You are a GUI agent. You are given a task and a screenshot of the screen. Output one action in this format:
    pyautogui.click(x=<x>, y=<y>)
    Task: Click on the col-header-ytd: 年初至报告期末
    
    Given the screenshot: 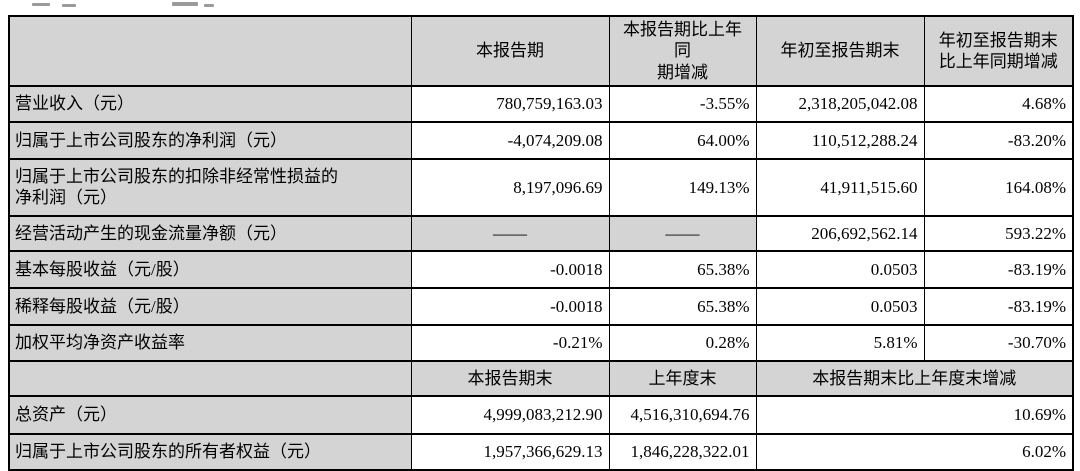 What is the action you would take?
    pyautogui.click(x=840, y=51)
    